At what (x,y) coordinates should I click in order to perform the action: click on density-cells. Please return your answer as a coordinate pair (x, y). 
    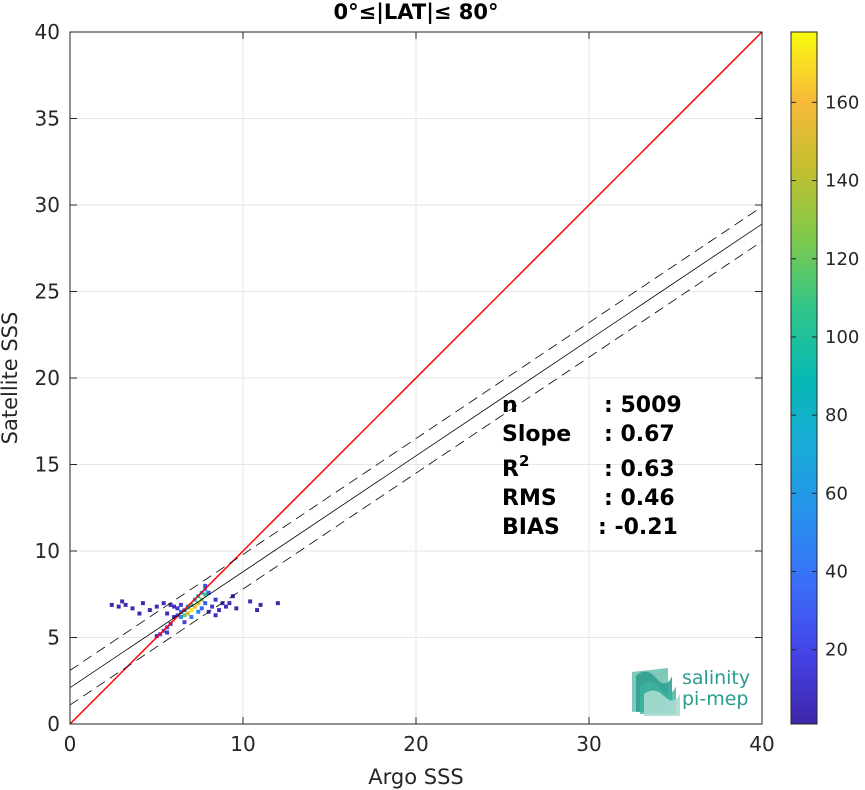
    Looking at the image, I should click on (194, 610).